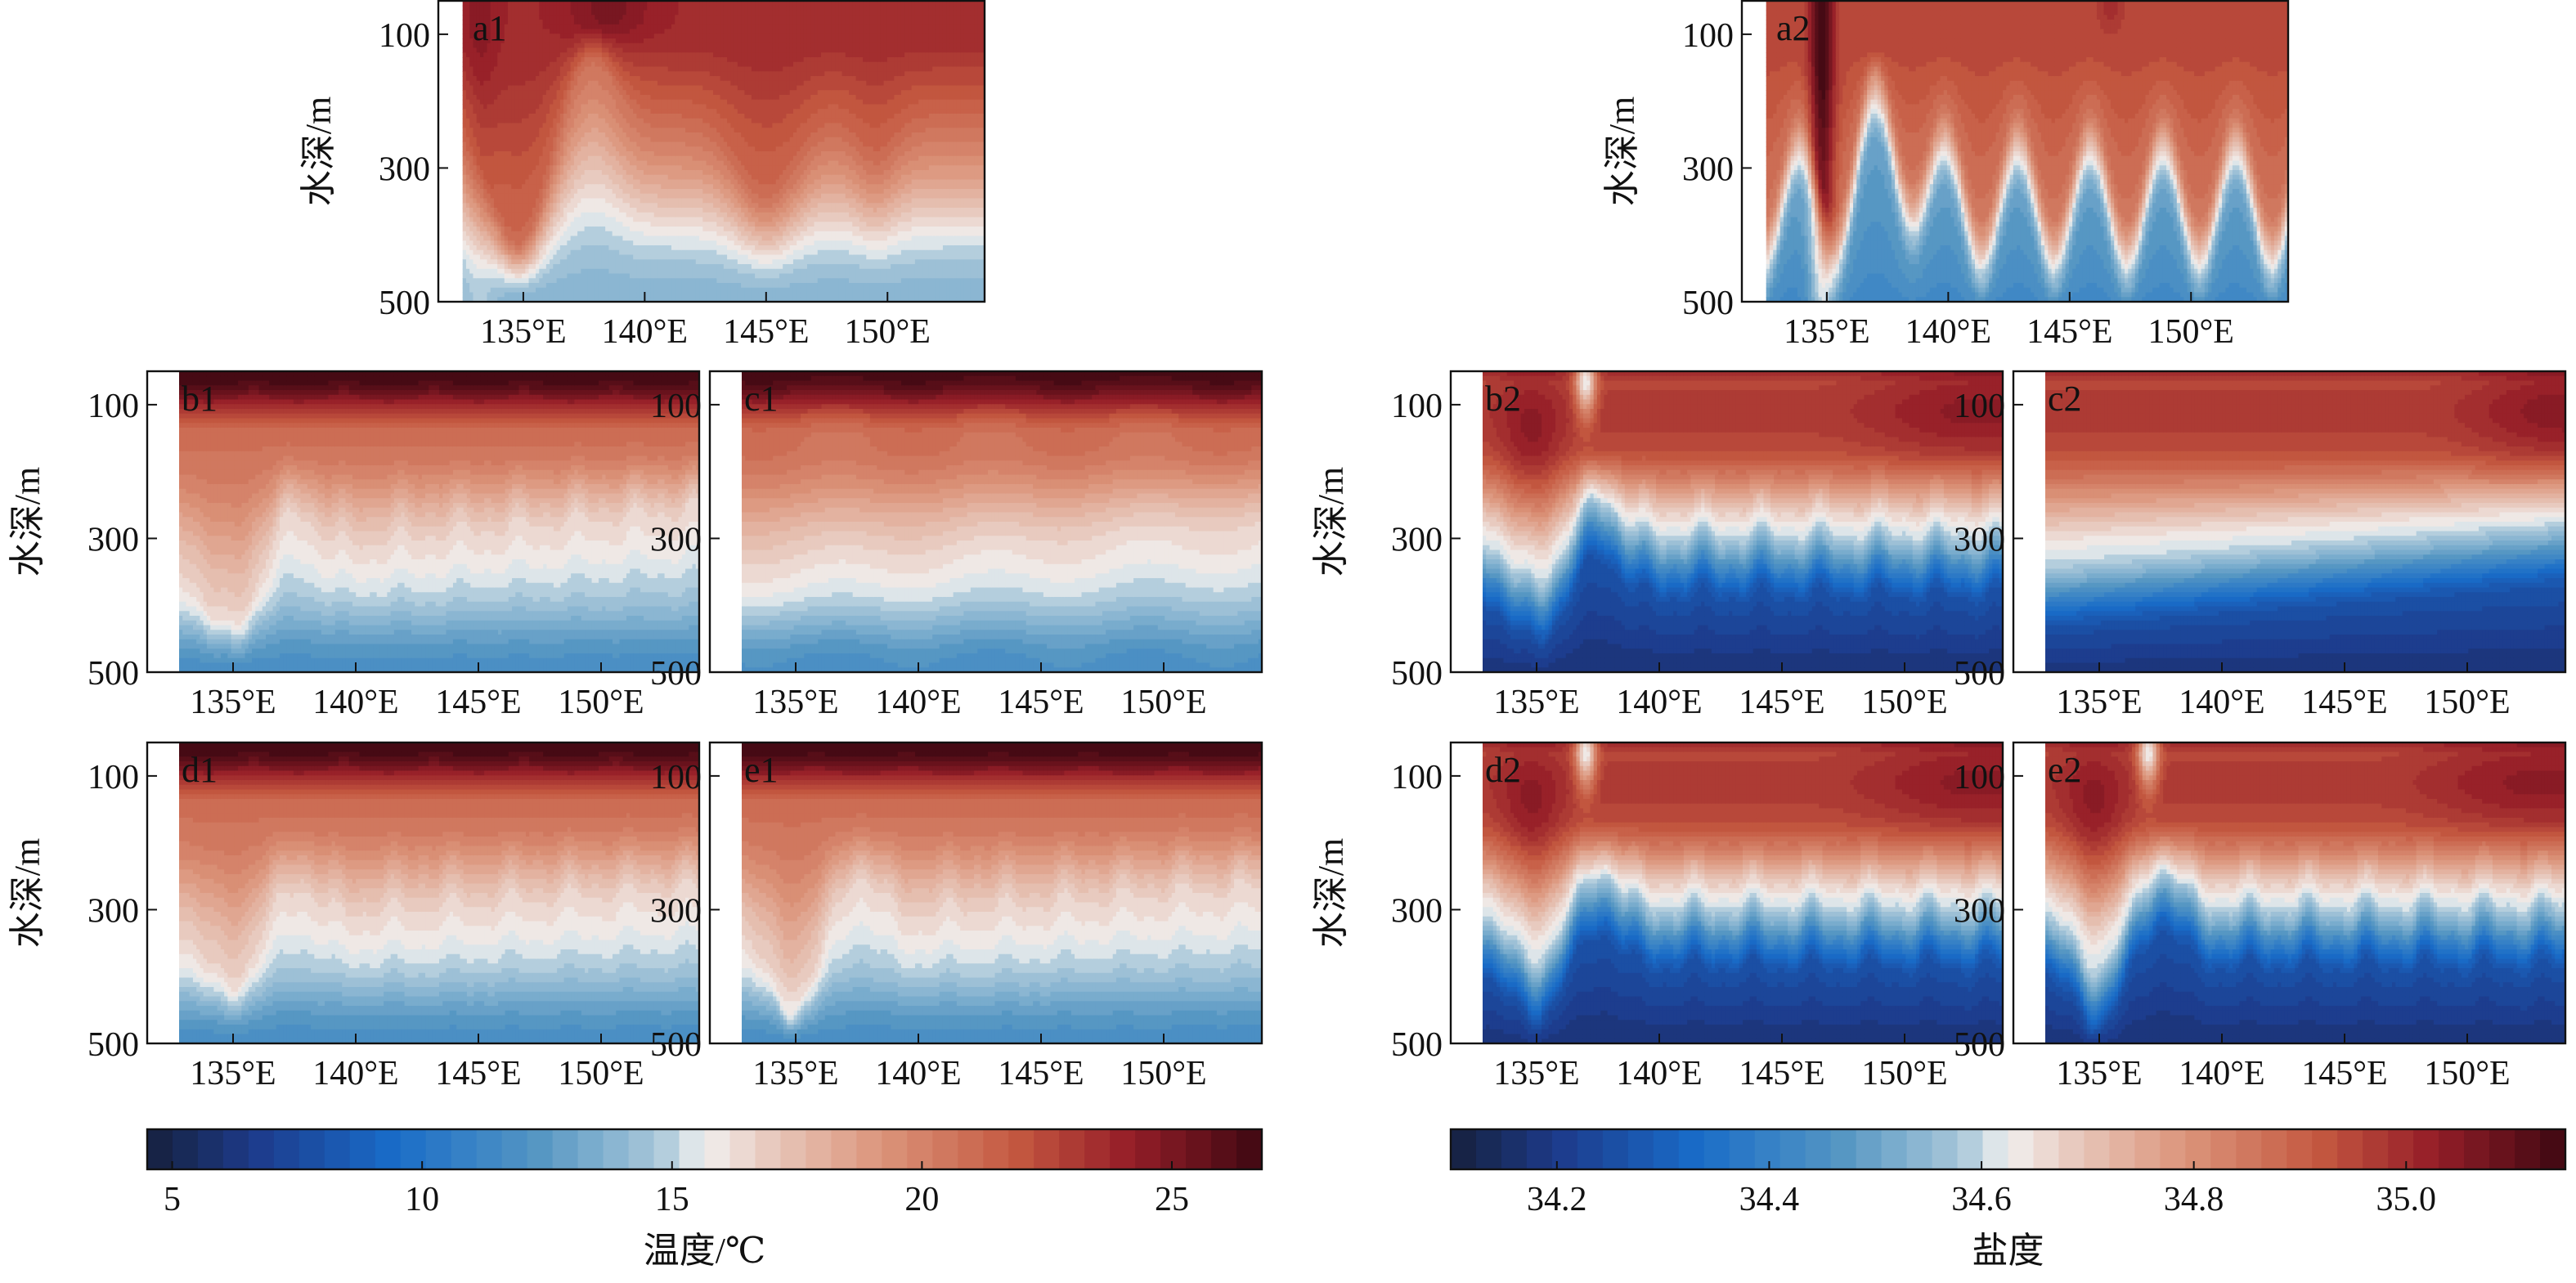 The height and width of the screenshot is (1283, 2576). Describe the element at coordinates (761, 399) in the screenshot. I see `panel-label-c1: c1` at that location.